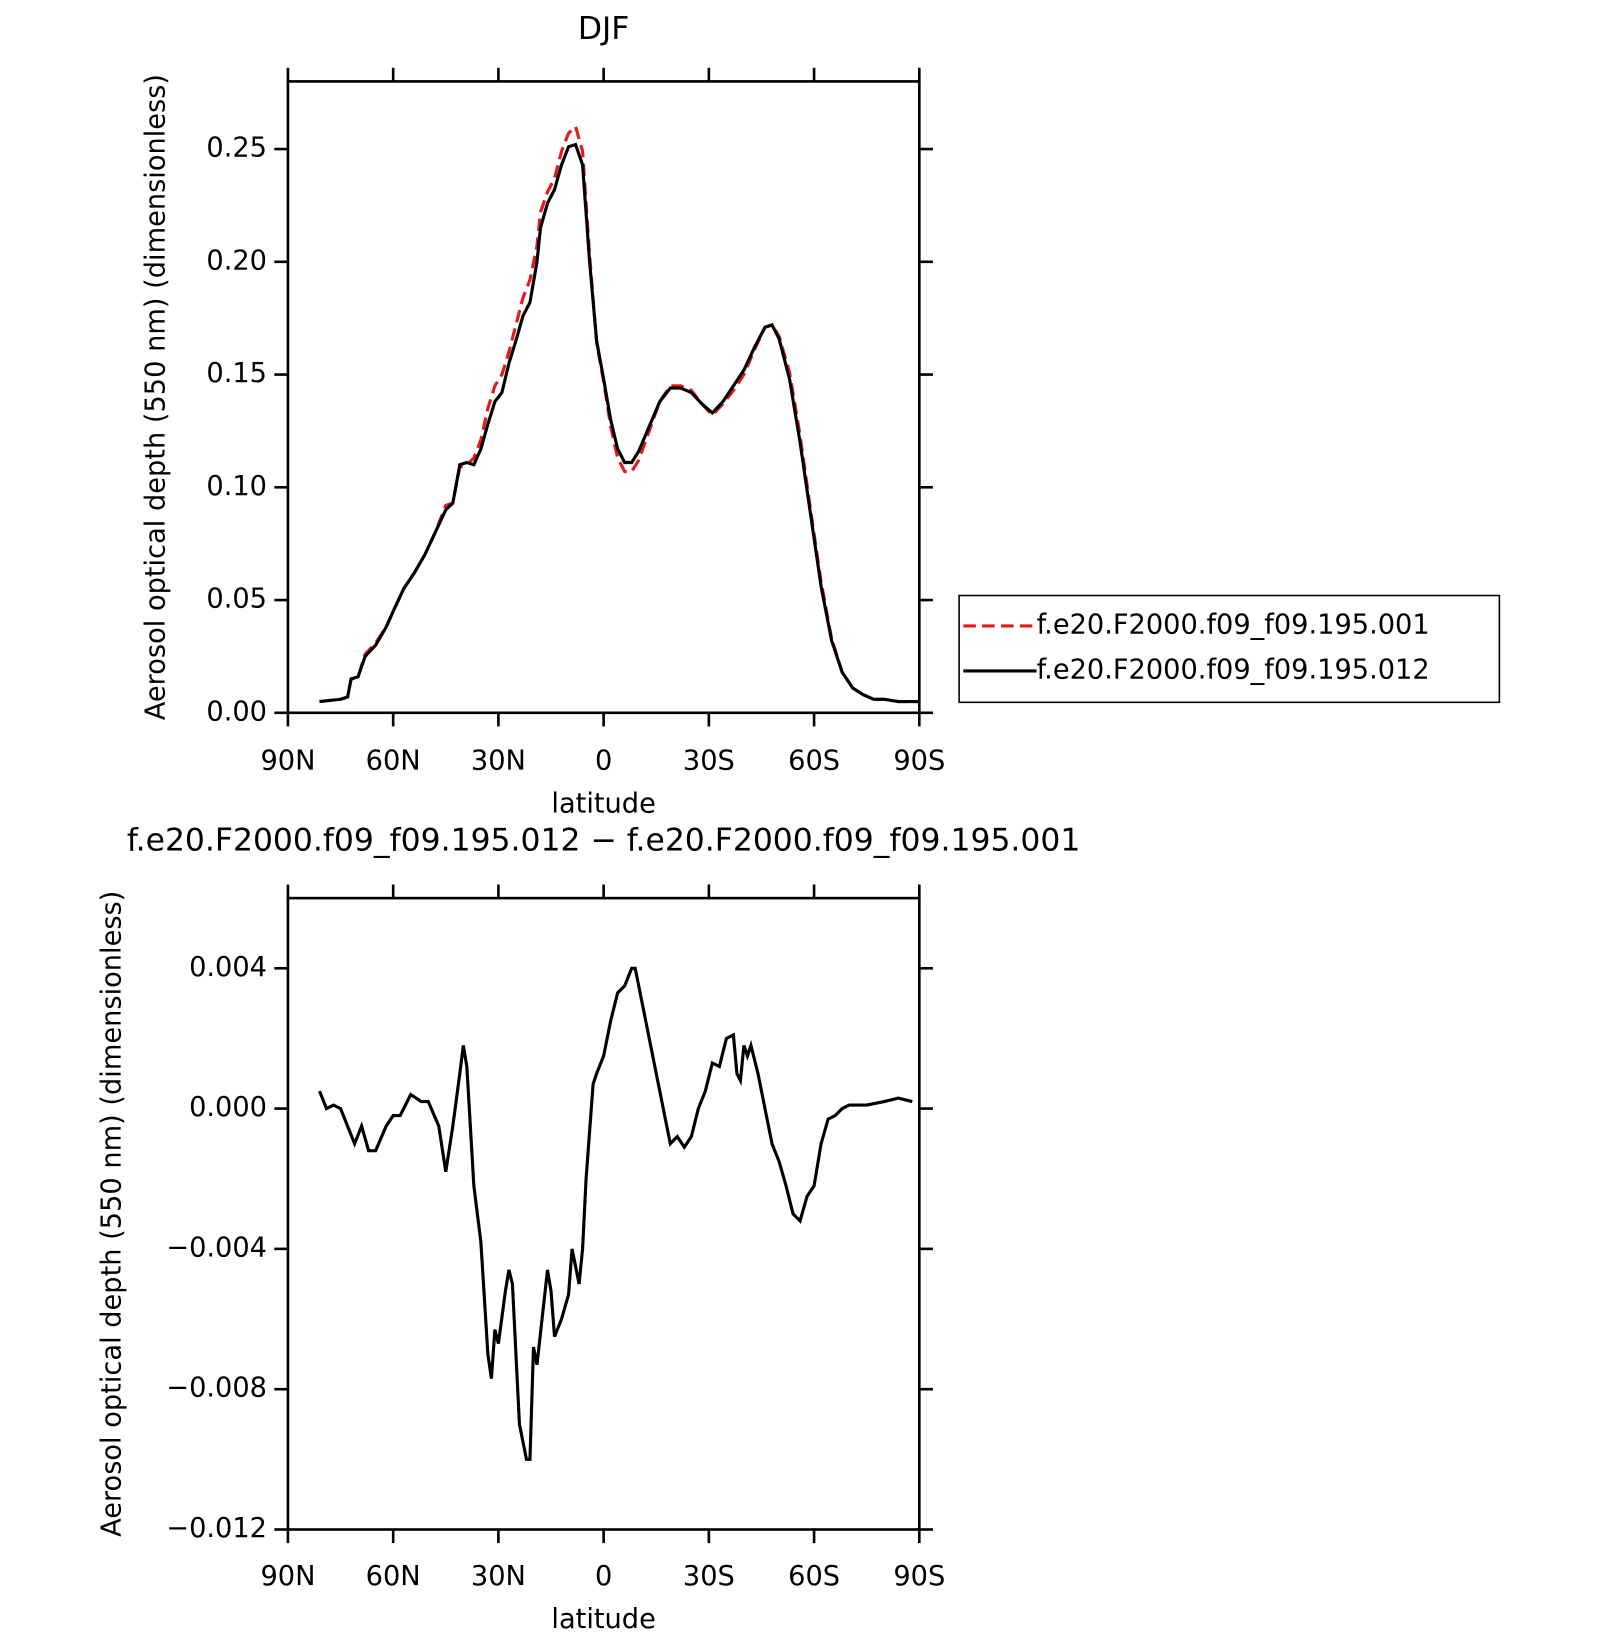 The height and width of the screenshot is (1635, 1602). I want to click on y-tick-label: 0.15, so click(236, 373).